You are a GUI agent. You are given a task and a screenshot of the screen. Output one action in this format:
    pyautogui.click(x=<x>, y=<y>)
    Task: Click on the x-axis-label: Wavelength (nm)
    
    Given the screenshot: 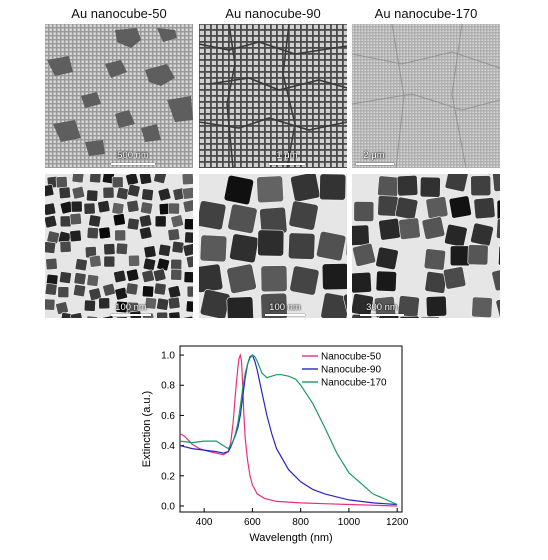 What is the action you would take?
    pyautogui.click(x=290, y=538)
    